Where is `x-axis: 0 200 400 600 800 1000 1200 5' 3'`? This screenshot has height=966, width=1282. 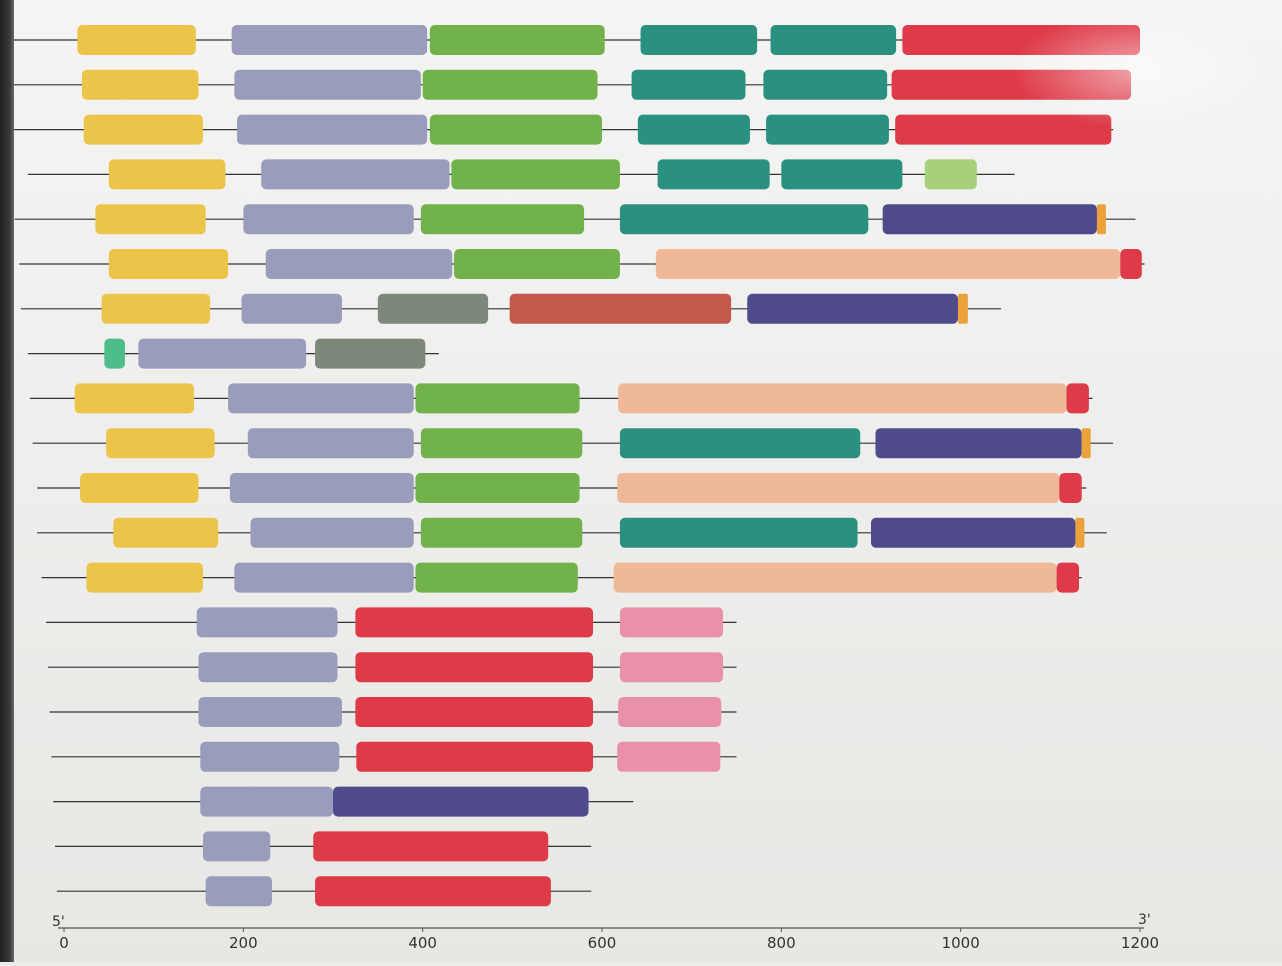
x-axis: 0 200 400 600 800 1000 1200 5' 3' is located at coordinates (605, 932).